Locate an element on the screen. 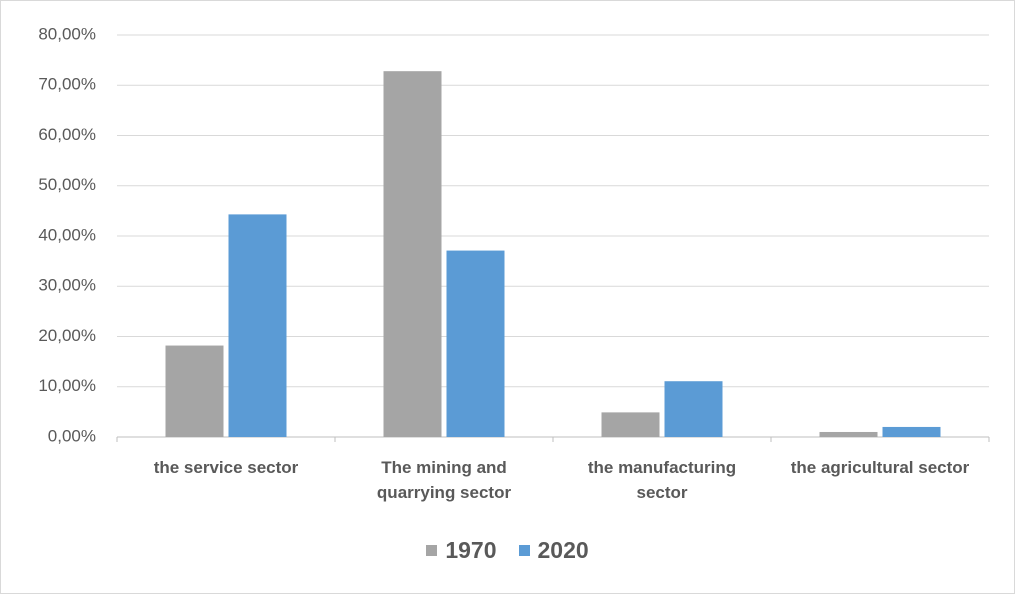  y-tick-label: 0,00% is located at coordinates (72, 435).